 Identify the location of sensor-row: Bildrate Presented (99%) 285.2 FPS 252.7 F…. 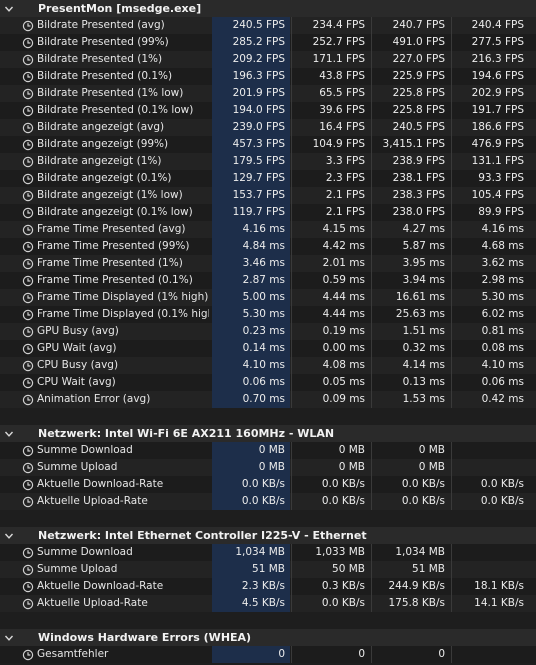
(268, 42).